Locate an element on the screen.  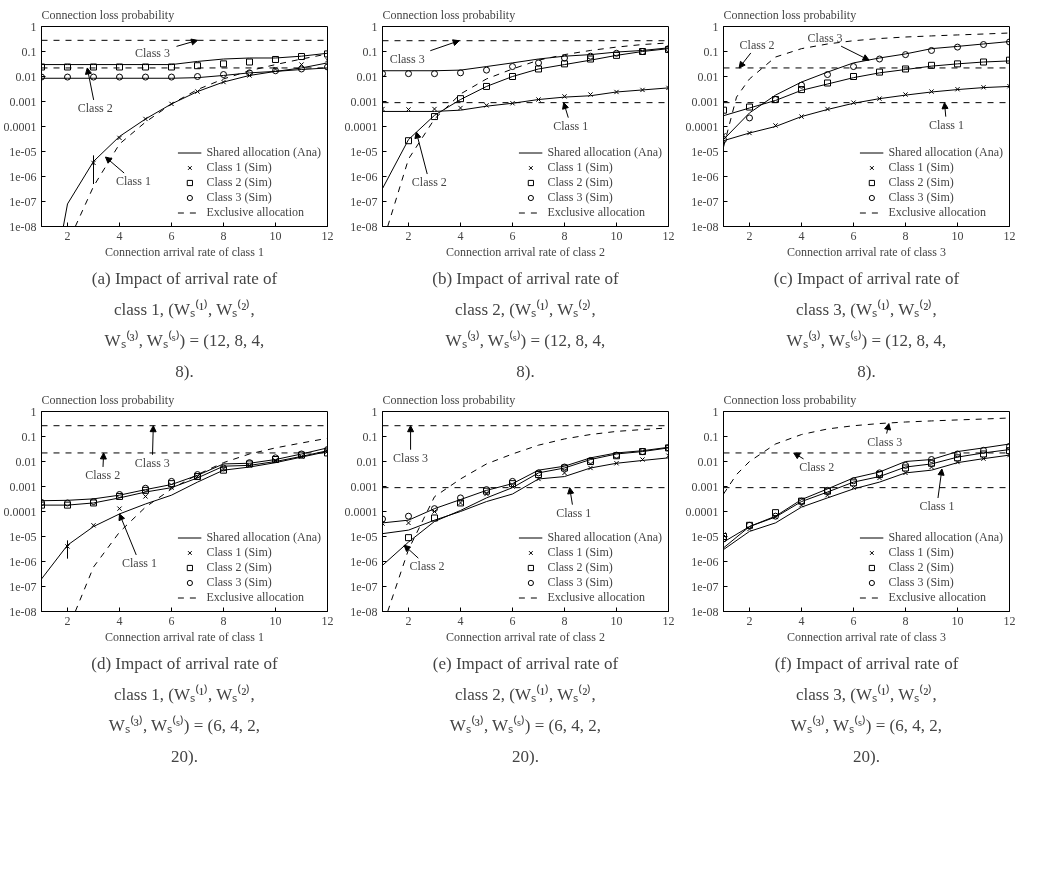
text: (f) Impact of arrival rate of class 3, (Wₛ⁽¹⁾, Wₛ⁽²⁾, Wₛ⁽³⁾, Wₛ⁽ˢ⁾) = (6, 4, 2, 20). is located at coordinates (866, 709).